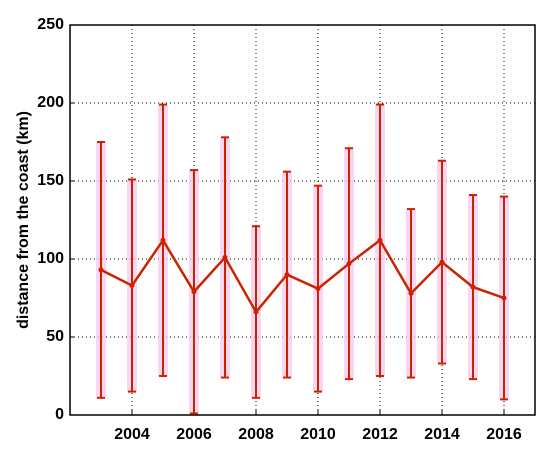  Describe the element at coordinates (302, 276) in the screenshot. I see `data-line` at that location.